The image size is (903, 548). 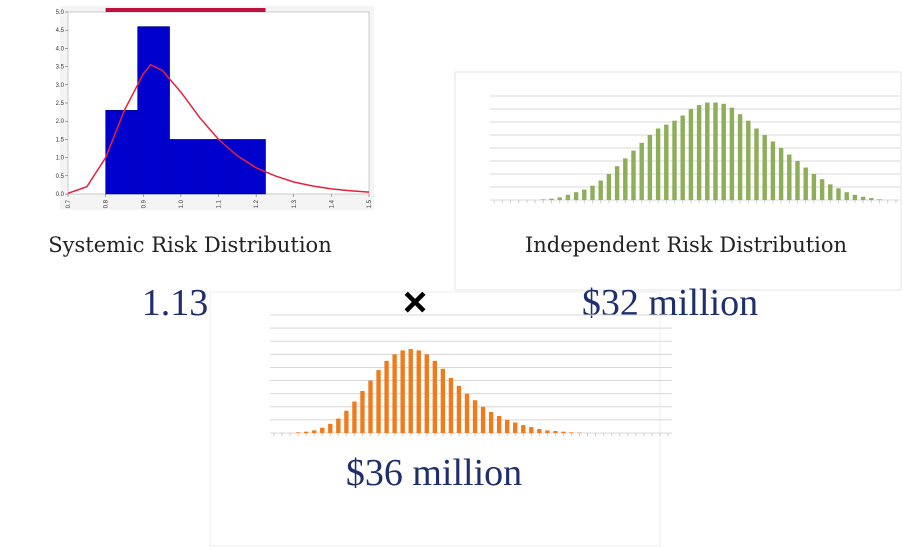 What do you see at coordinates (60, 49) in the screenshot?
I see `y-tick-label: 4.0` at bounding box center [60, 49].